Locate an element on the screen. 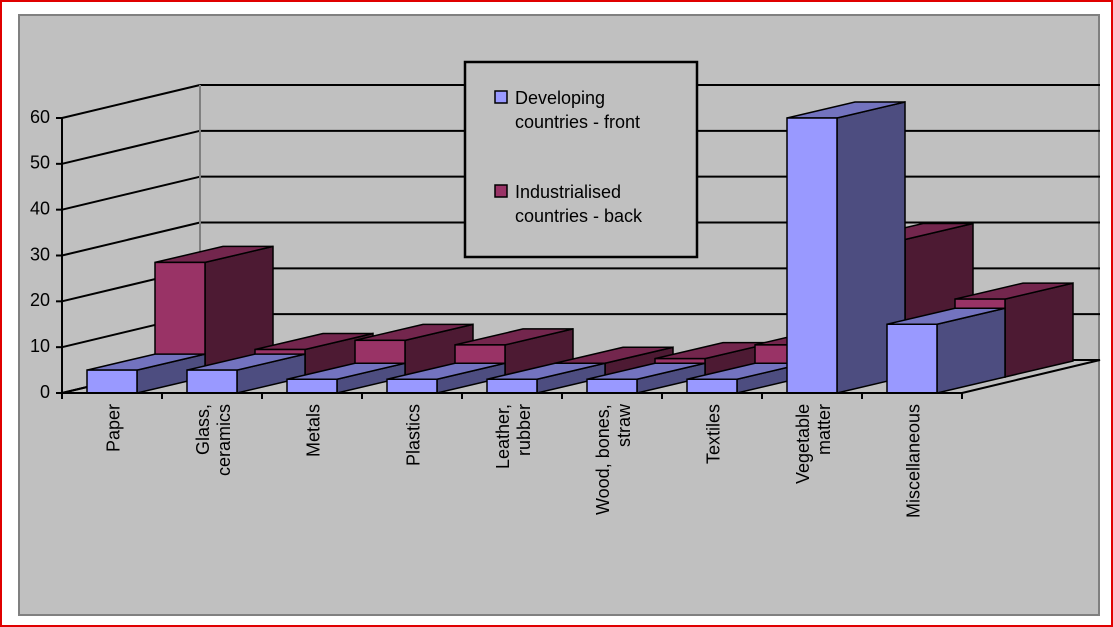 The width and height of the screenshot is (1113, 627). y-tick-label: 10 is located at coordinates (40, 346).